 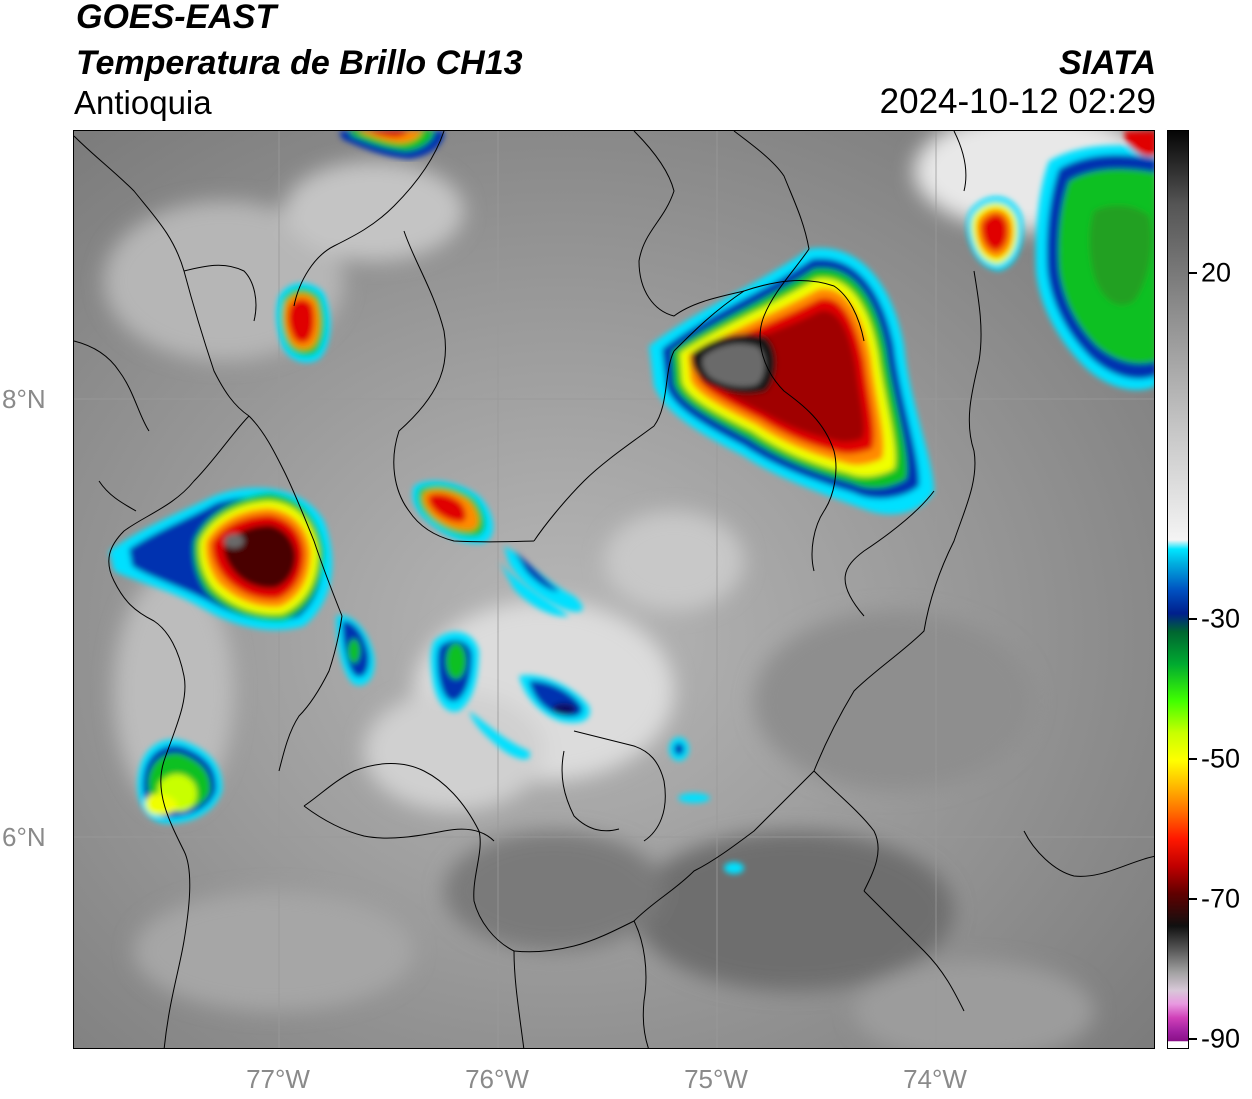 I want to click on colorbar-label: -90, so click(x=1221, y=1038).